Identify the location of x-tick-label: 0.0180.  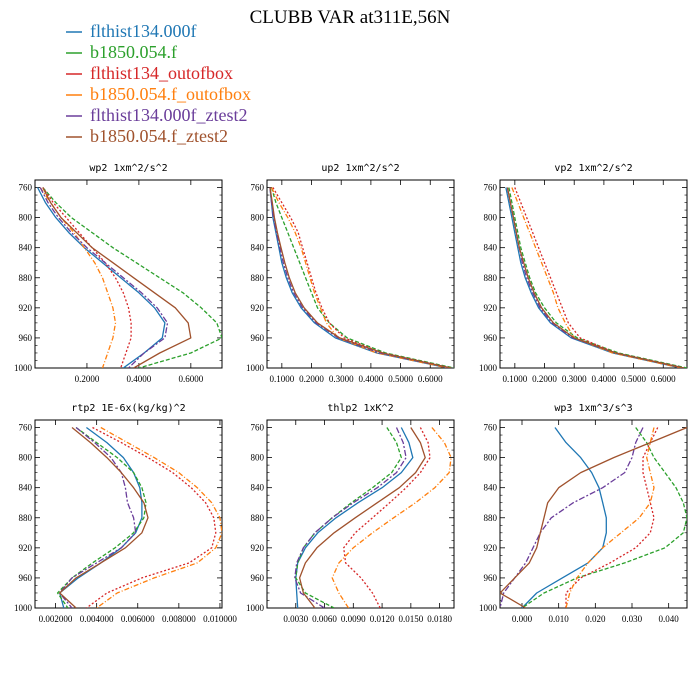
(439, 619).